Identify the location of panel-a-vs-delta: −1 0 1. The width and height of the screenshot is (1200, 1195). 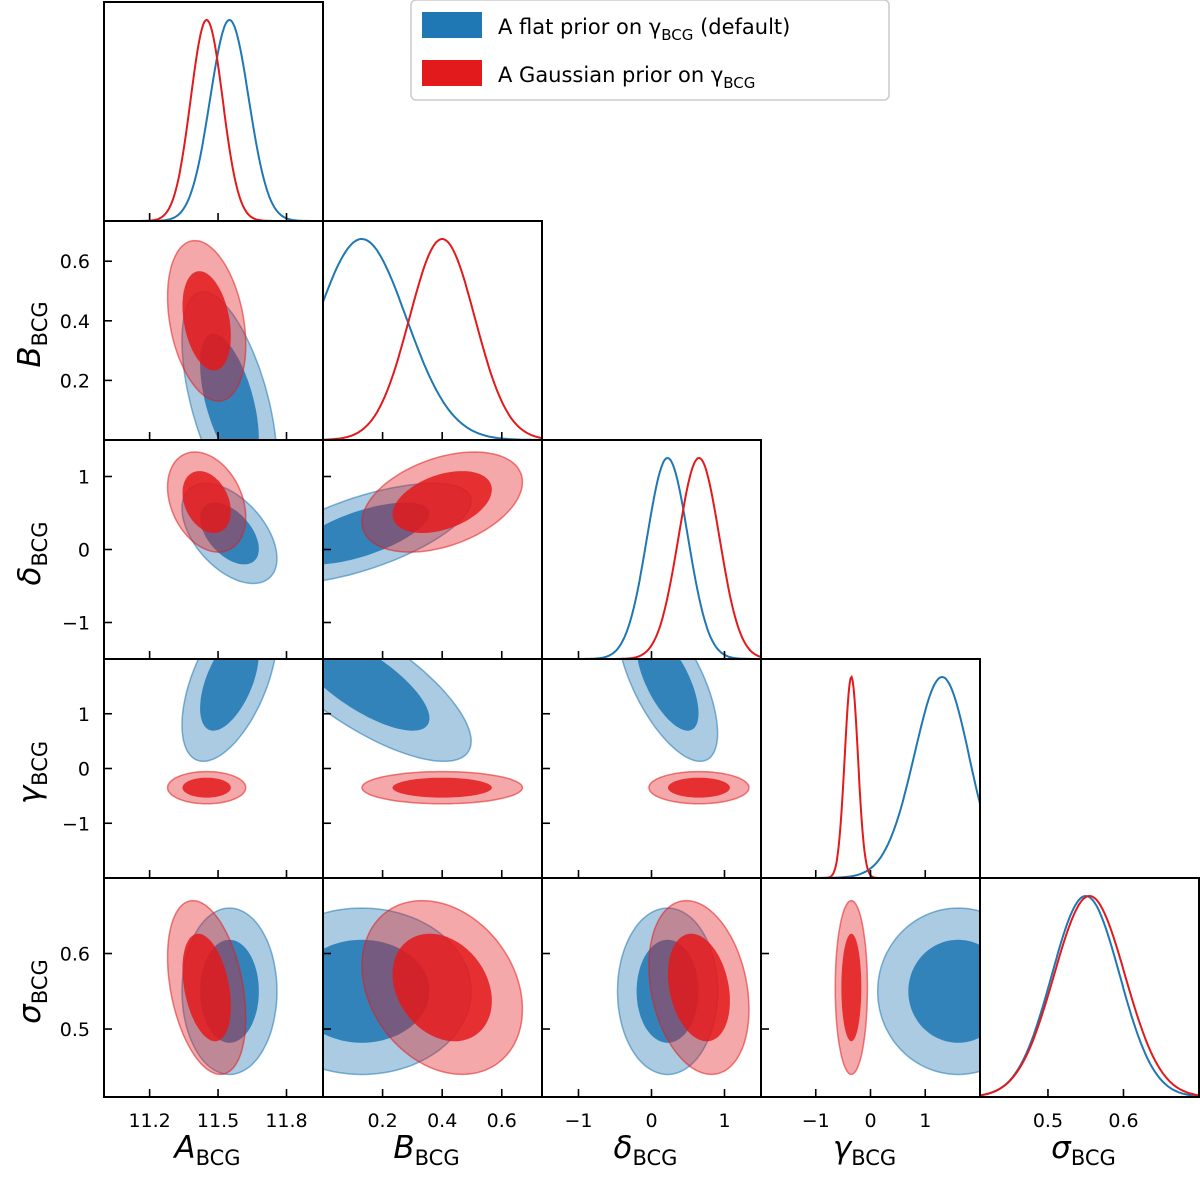
(193, 549).